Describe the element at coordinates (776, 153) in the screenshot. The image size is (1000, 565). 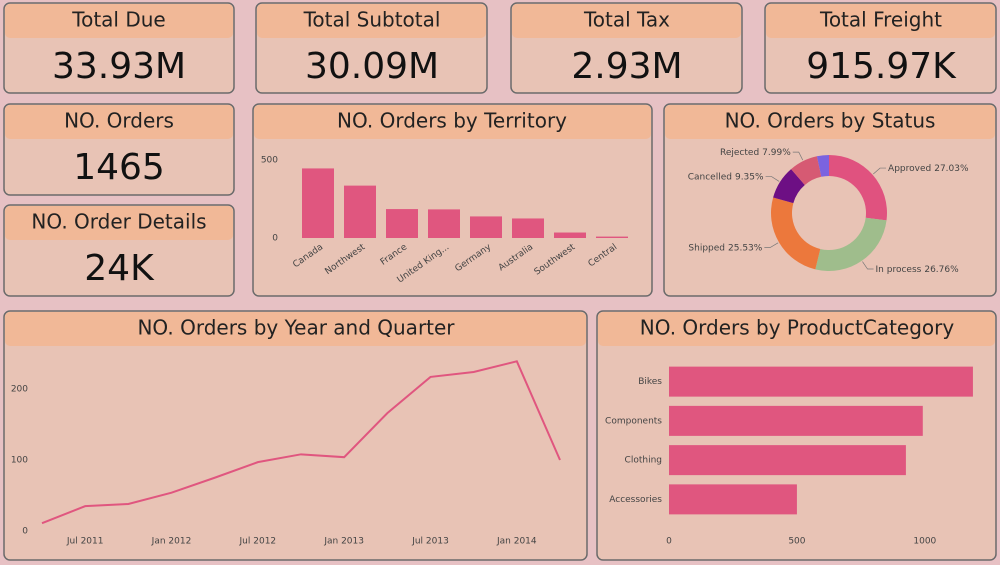
I see `slice-value: 7.99%` at that location.